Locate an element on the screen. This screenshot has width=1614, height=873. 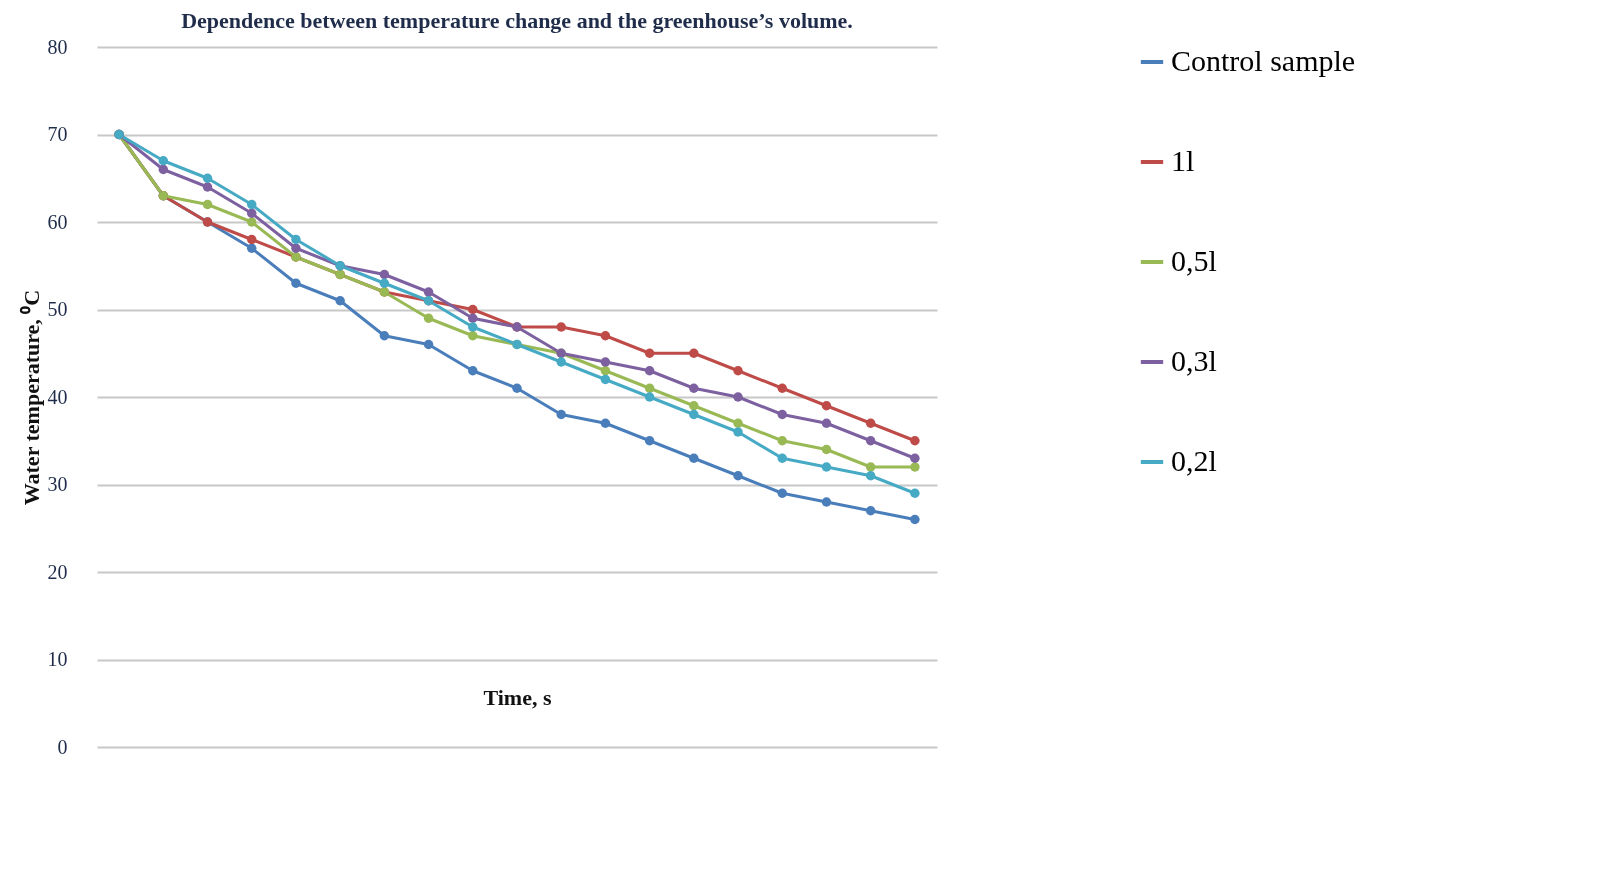
legend-label: 0,3l is located at coordinates (1194, 360).